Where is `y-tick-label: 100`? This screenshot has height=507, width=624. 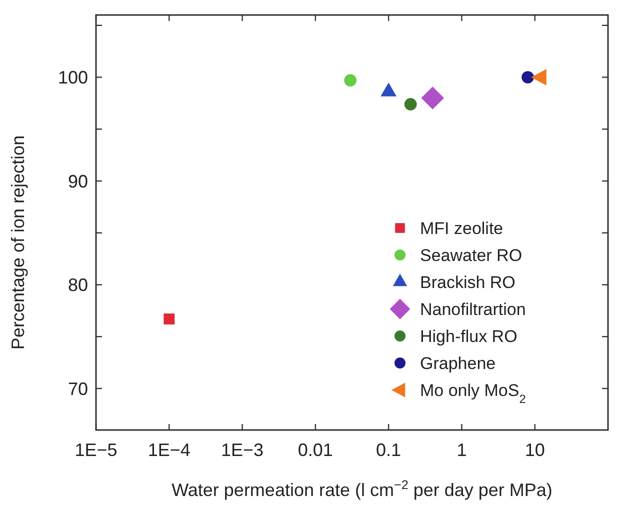 y-tick-label: 100 is located at coordinates (73, 78).